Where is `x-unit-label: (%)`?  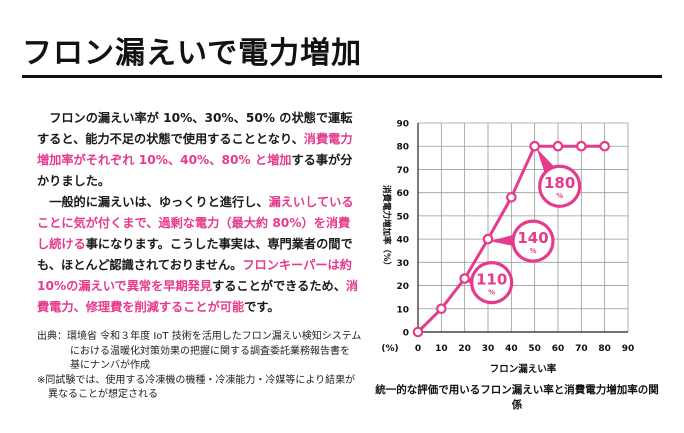
x-unit-label: (%) is located at coordinates (389, 349).